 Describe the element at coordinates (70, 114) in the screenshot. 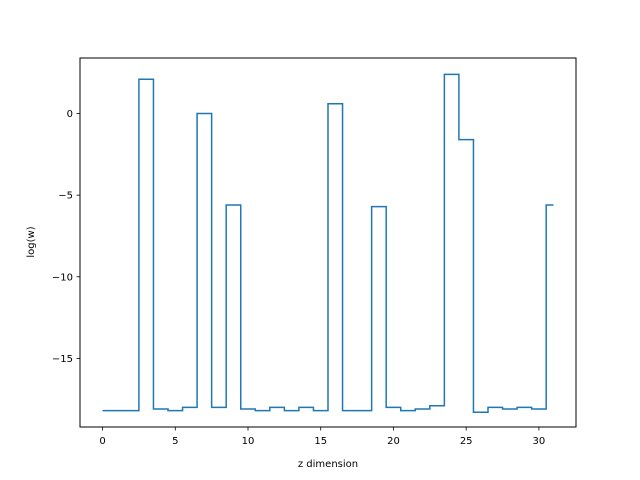

I see `y-tick-label: 0` at that location.